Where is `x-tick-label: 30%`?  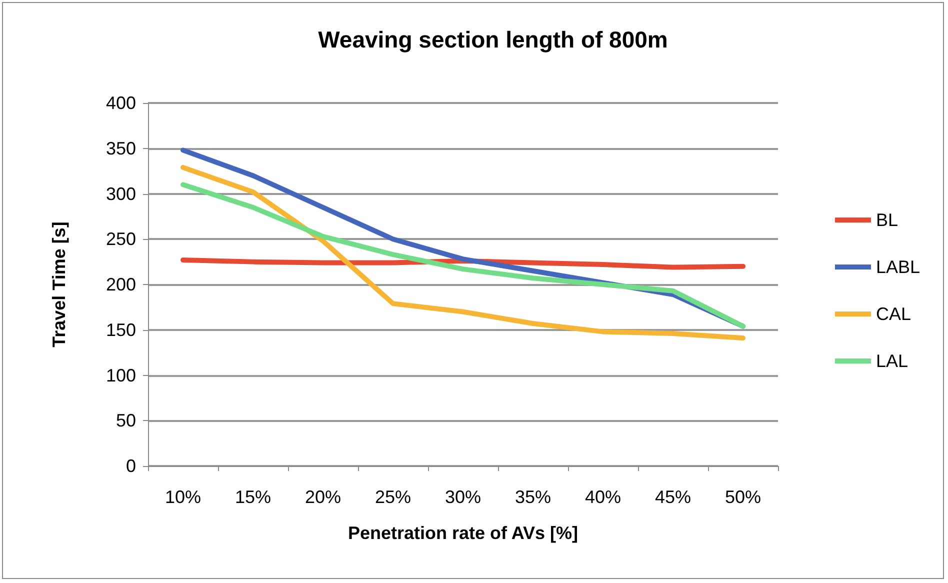 x-tick-label: 30% is located at coordinates (463, 497).